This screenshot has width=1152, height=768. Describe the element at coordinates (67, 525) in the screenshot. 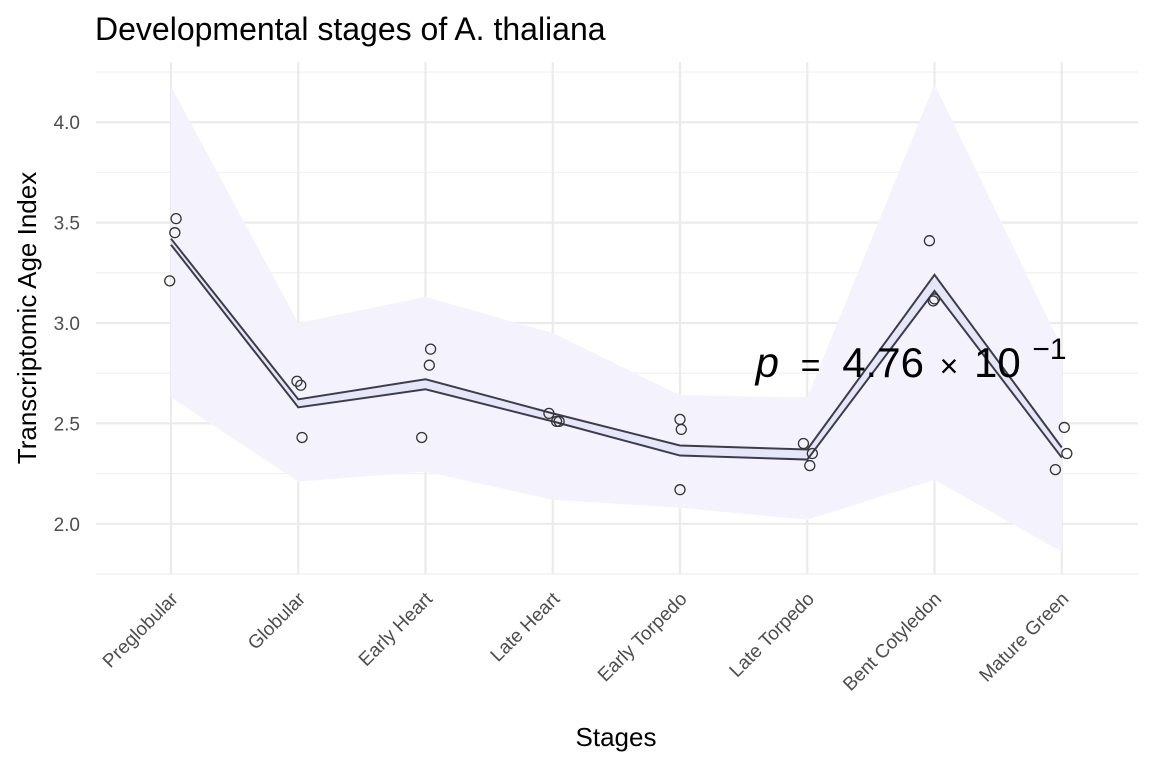

I see `y-tick-label: 2.0` at that location.